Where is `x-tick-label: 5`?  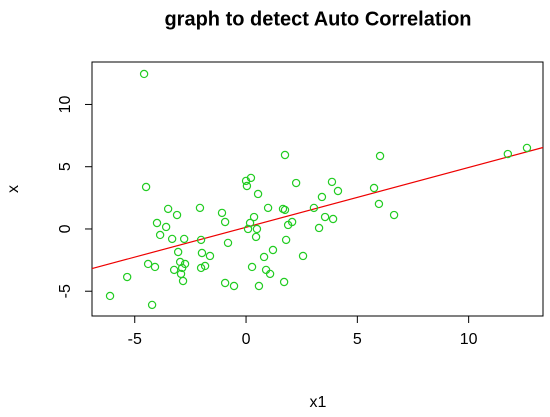
x-tick-label: 5 is located at coordinates (357, 339).